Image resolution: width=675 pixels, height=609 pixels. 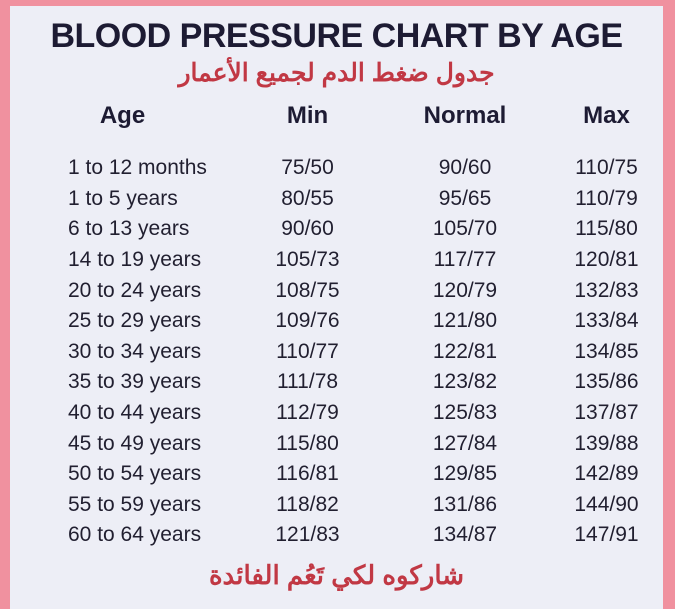 What do you see at coordinates (307, 229) in the screenshot?
I see `min-cell: 90/60` at bounding box center [307, 229].